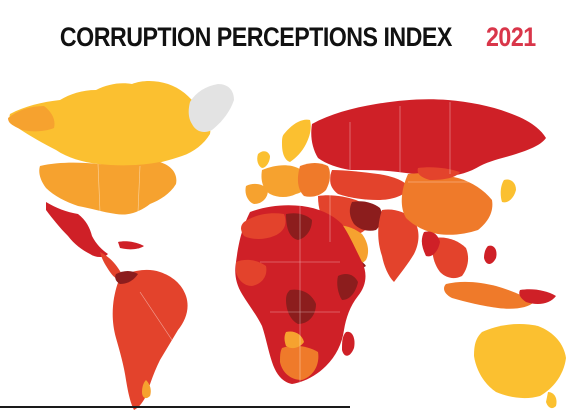 Image resolution: width=567 pixels, height=410 pixels. Describe the element at coordinates (508, 191) in the screenshot. I see `region-japan` at that location.